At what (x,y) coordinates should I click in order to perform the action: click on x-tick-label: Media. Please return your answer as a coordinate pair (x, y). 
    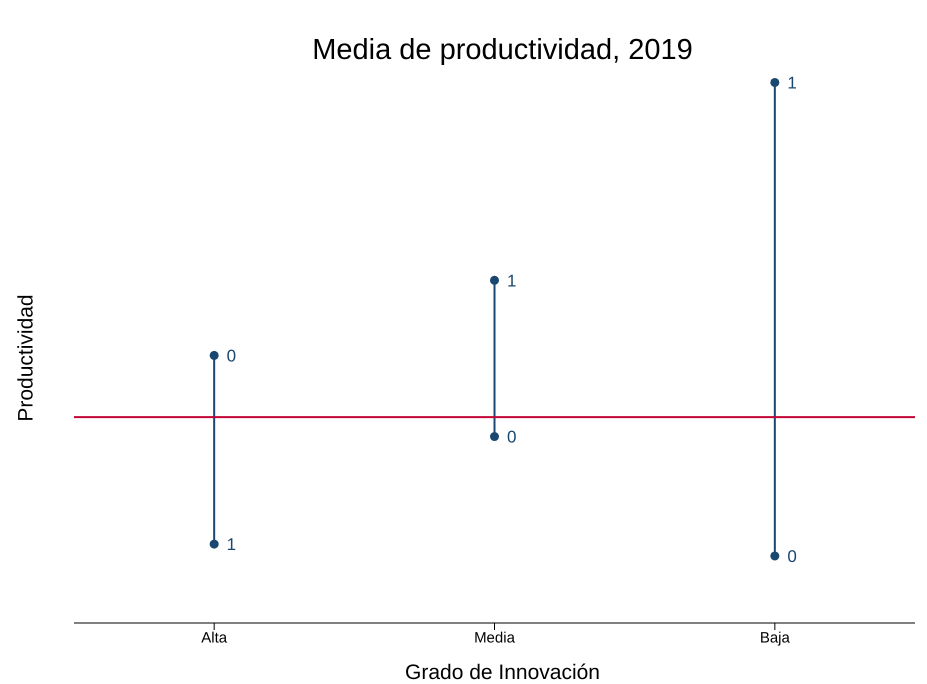
    Looking at the image, I should click on (495, 638).